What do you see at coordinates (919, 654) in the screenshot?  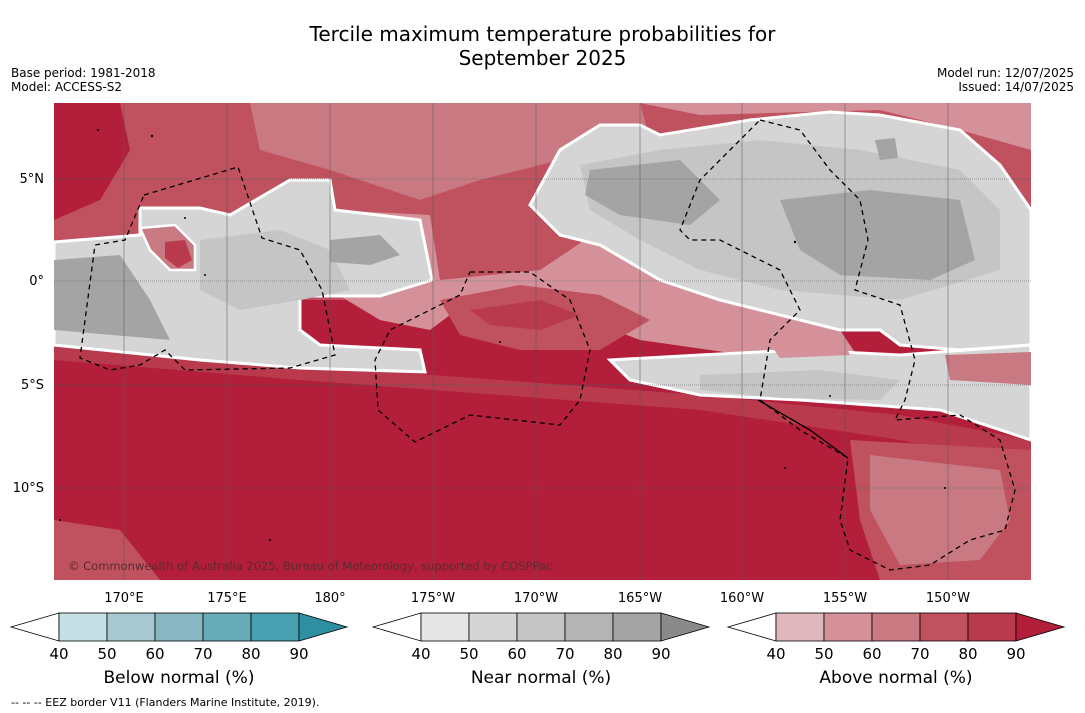 I see `above-normal-colorbar-tick: 70` at bounding box center [919, 654].